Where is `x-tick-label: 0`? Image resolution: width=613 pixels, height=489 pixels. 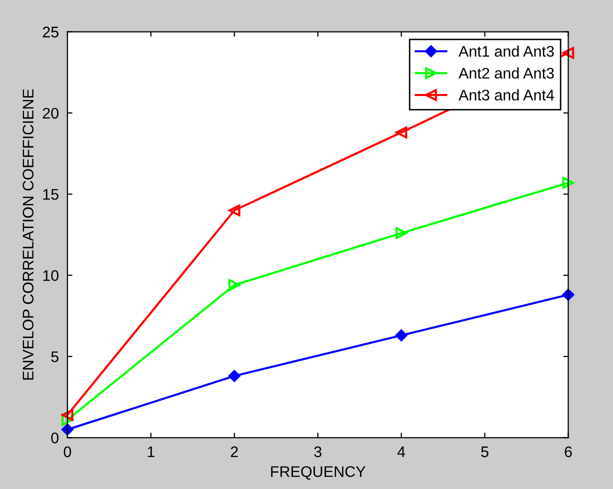 x-tick-label: 0 is located at coordinates (68, 452).